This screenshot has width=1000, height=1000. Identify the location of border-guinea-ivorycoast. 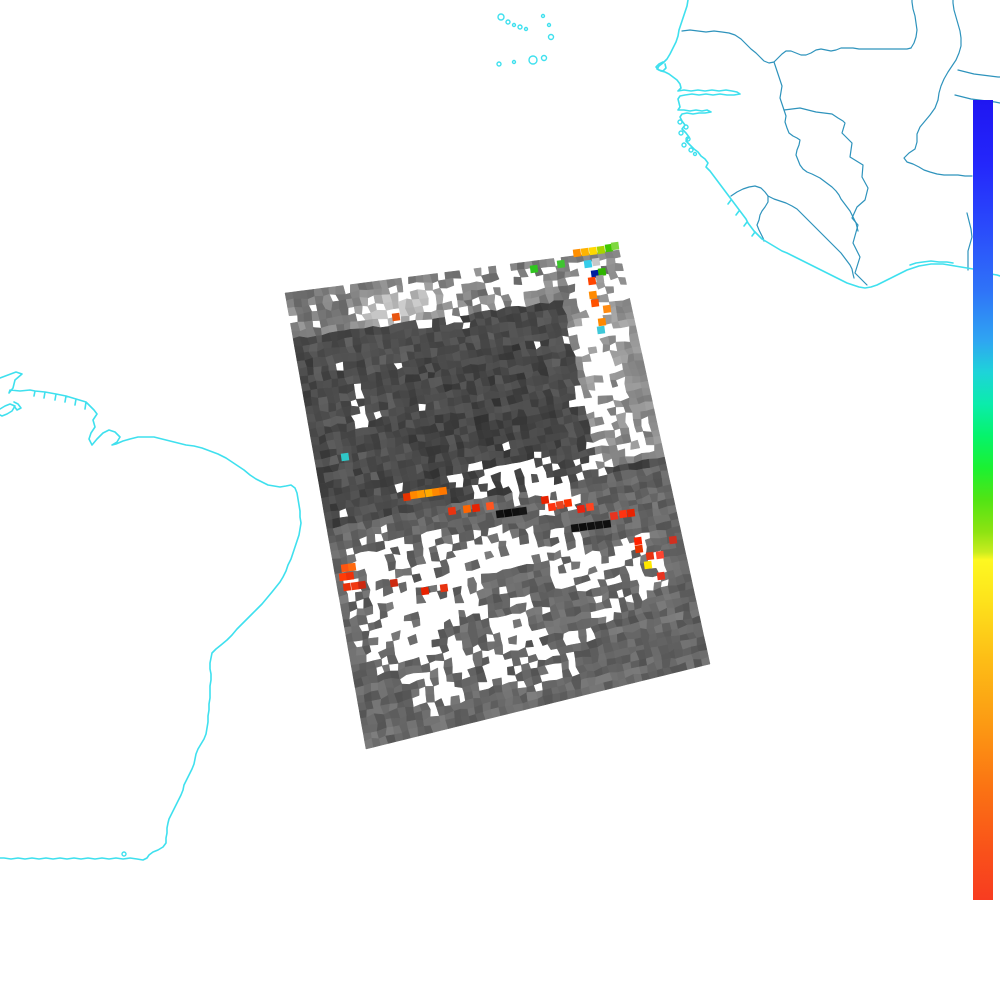
(826, 196).